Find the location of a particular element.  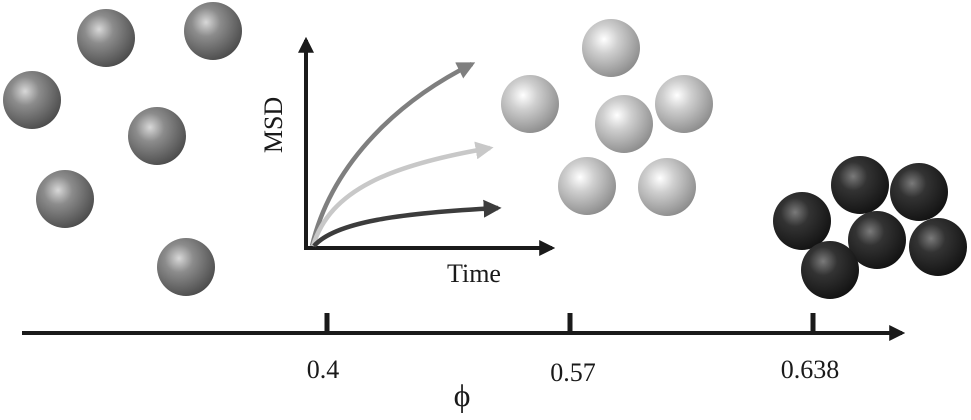

phi-tick-label-2: 0.638 is located at coordinates (810, 369).